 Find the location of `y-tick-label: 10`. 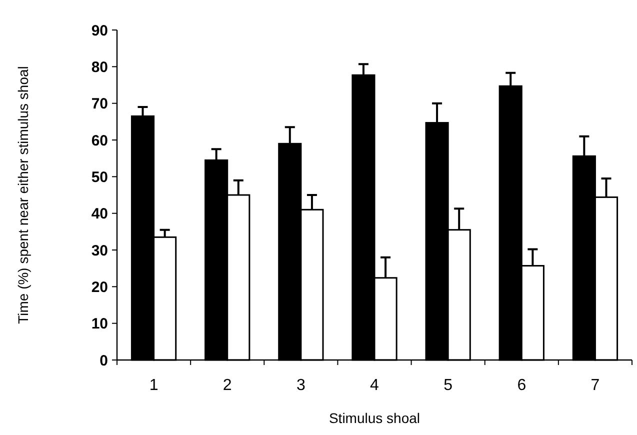

y-tick-label: 10 is located at coordinates (99, 324).